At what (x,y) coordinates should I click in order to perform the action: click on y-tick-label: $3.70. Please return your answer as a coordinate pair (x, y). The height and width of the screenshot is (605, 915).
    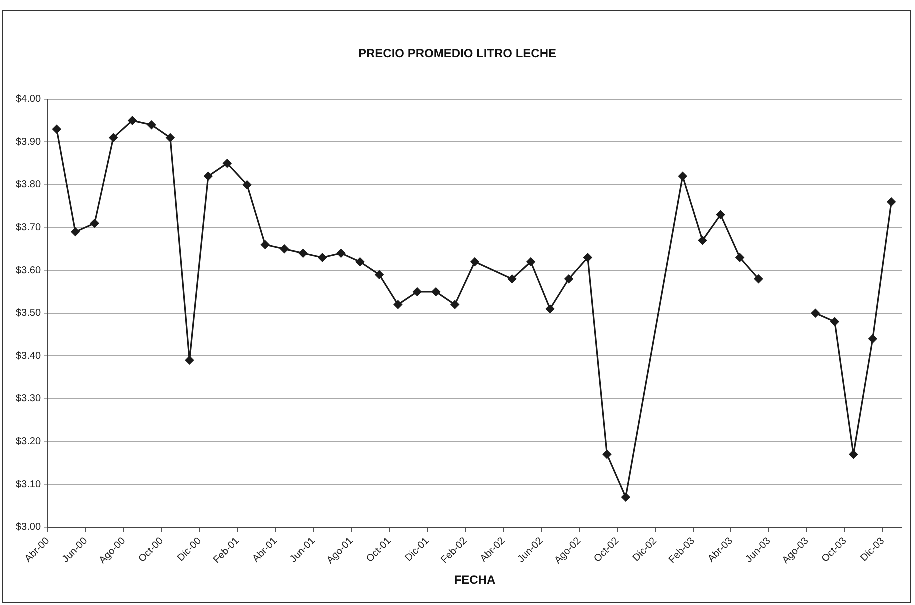
    Looking at the image, I should click on (29, 228).